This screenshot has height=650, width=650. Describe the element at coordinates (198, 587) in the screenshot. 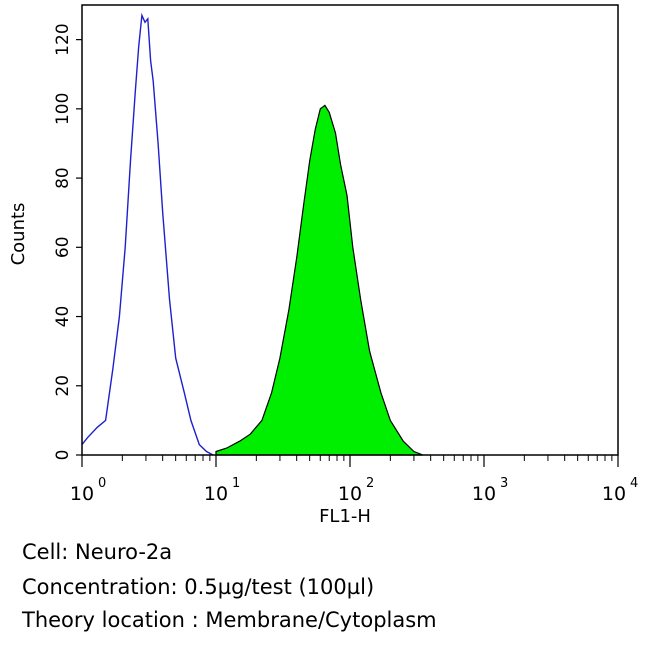

I see `caption-concentration: Concentration: 0.5µg/test (100µl)` at that location.